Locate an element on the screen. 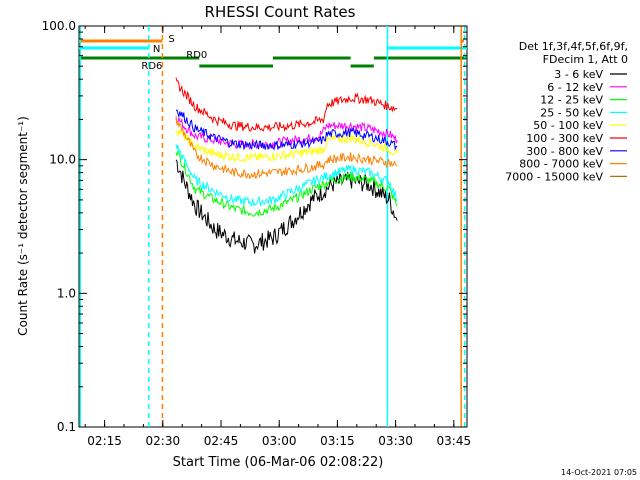  x-tick-label: 03:15 is located at coordinates (337, 441).